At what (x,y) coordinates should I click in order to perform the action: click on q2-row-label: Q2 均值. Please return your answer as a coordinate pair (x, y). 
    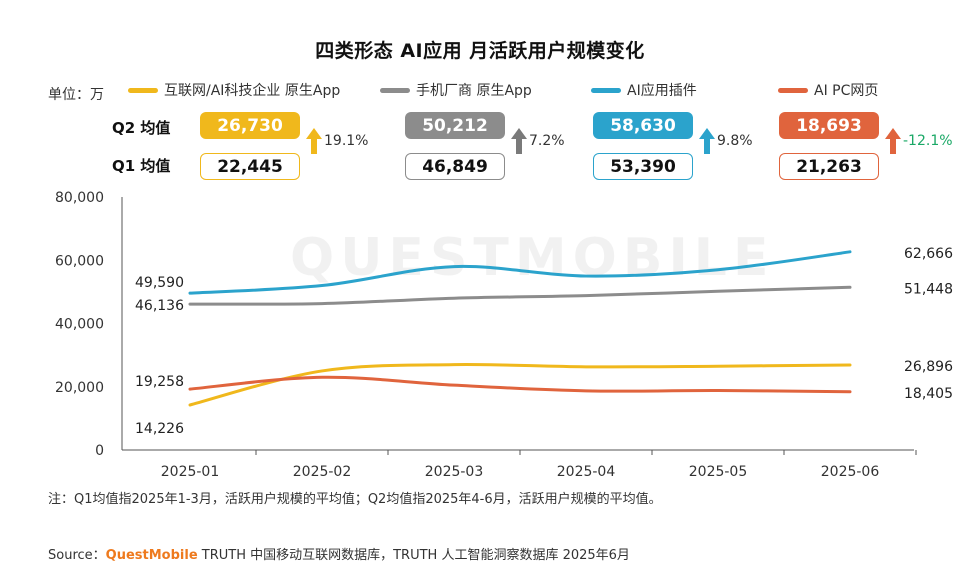
    Looking at the image, I should click on (141, 128).